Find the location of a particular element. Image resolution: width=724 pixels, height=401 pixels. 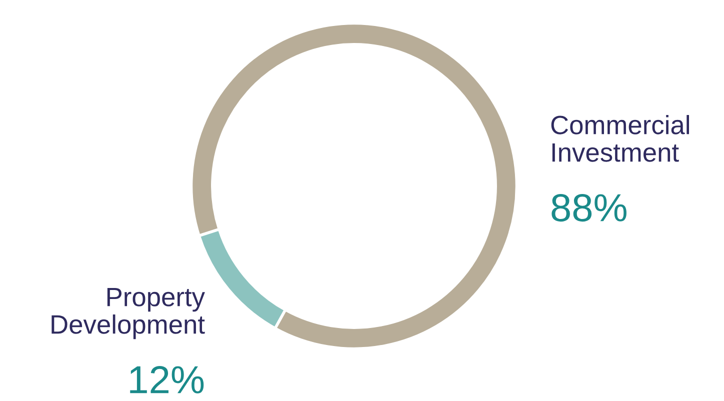

slice-label: Property Development is located at coordinates (128, 314).